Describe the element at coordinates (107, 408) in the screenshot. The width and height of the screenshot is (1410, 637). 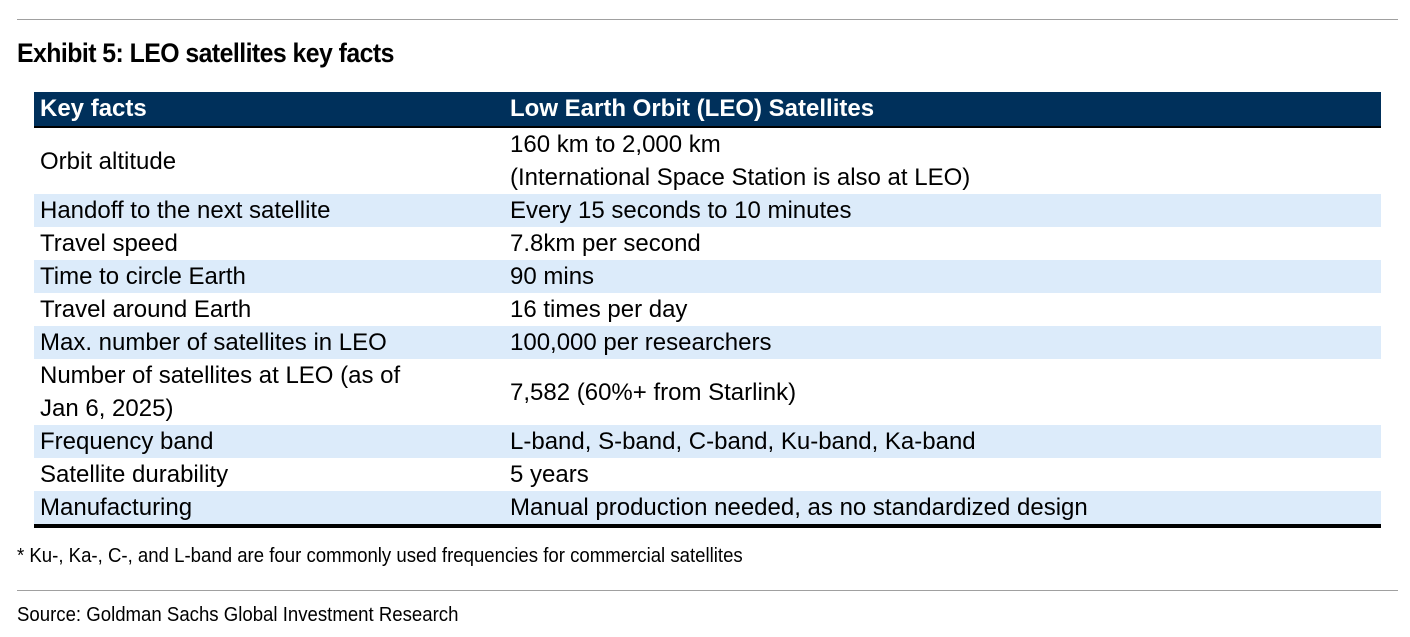
I see `fact-line: Jan 6, 2025)` at that location.